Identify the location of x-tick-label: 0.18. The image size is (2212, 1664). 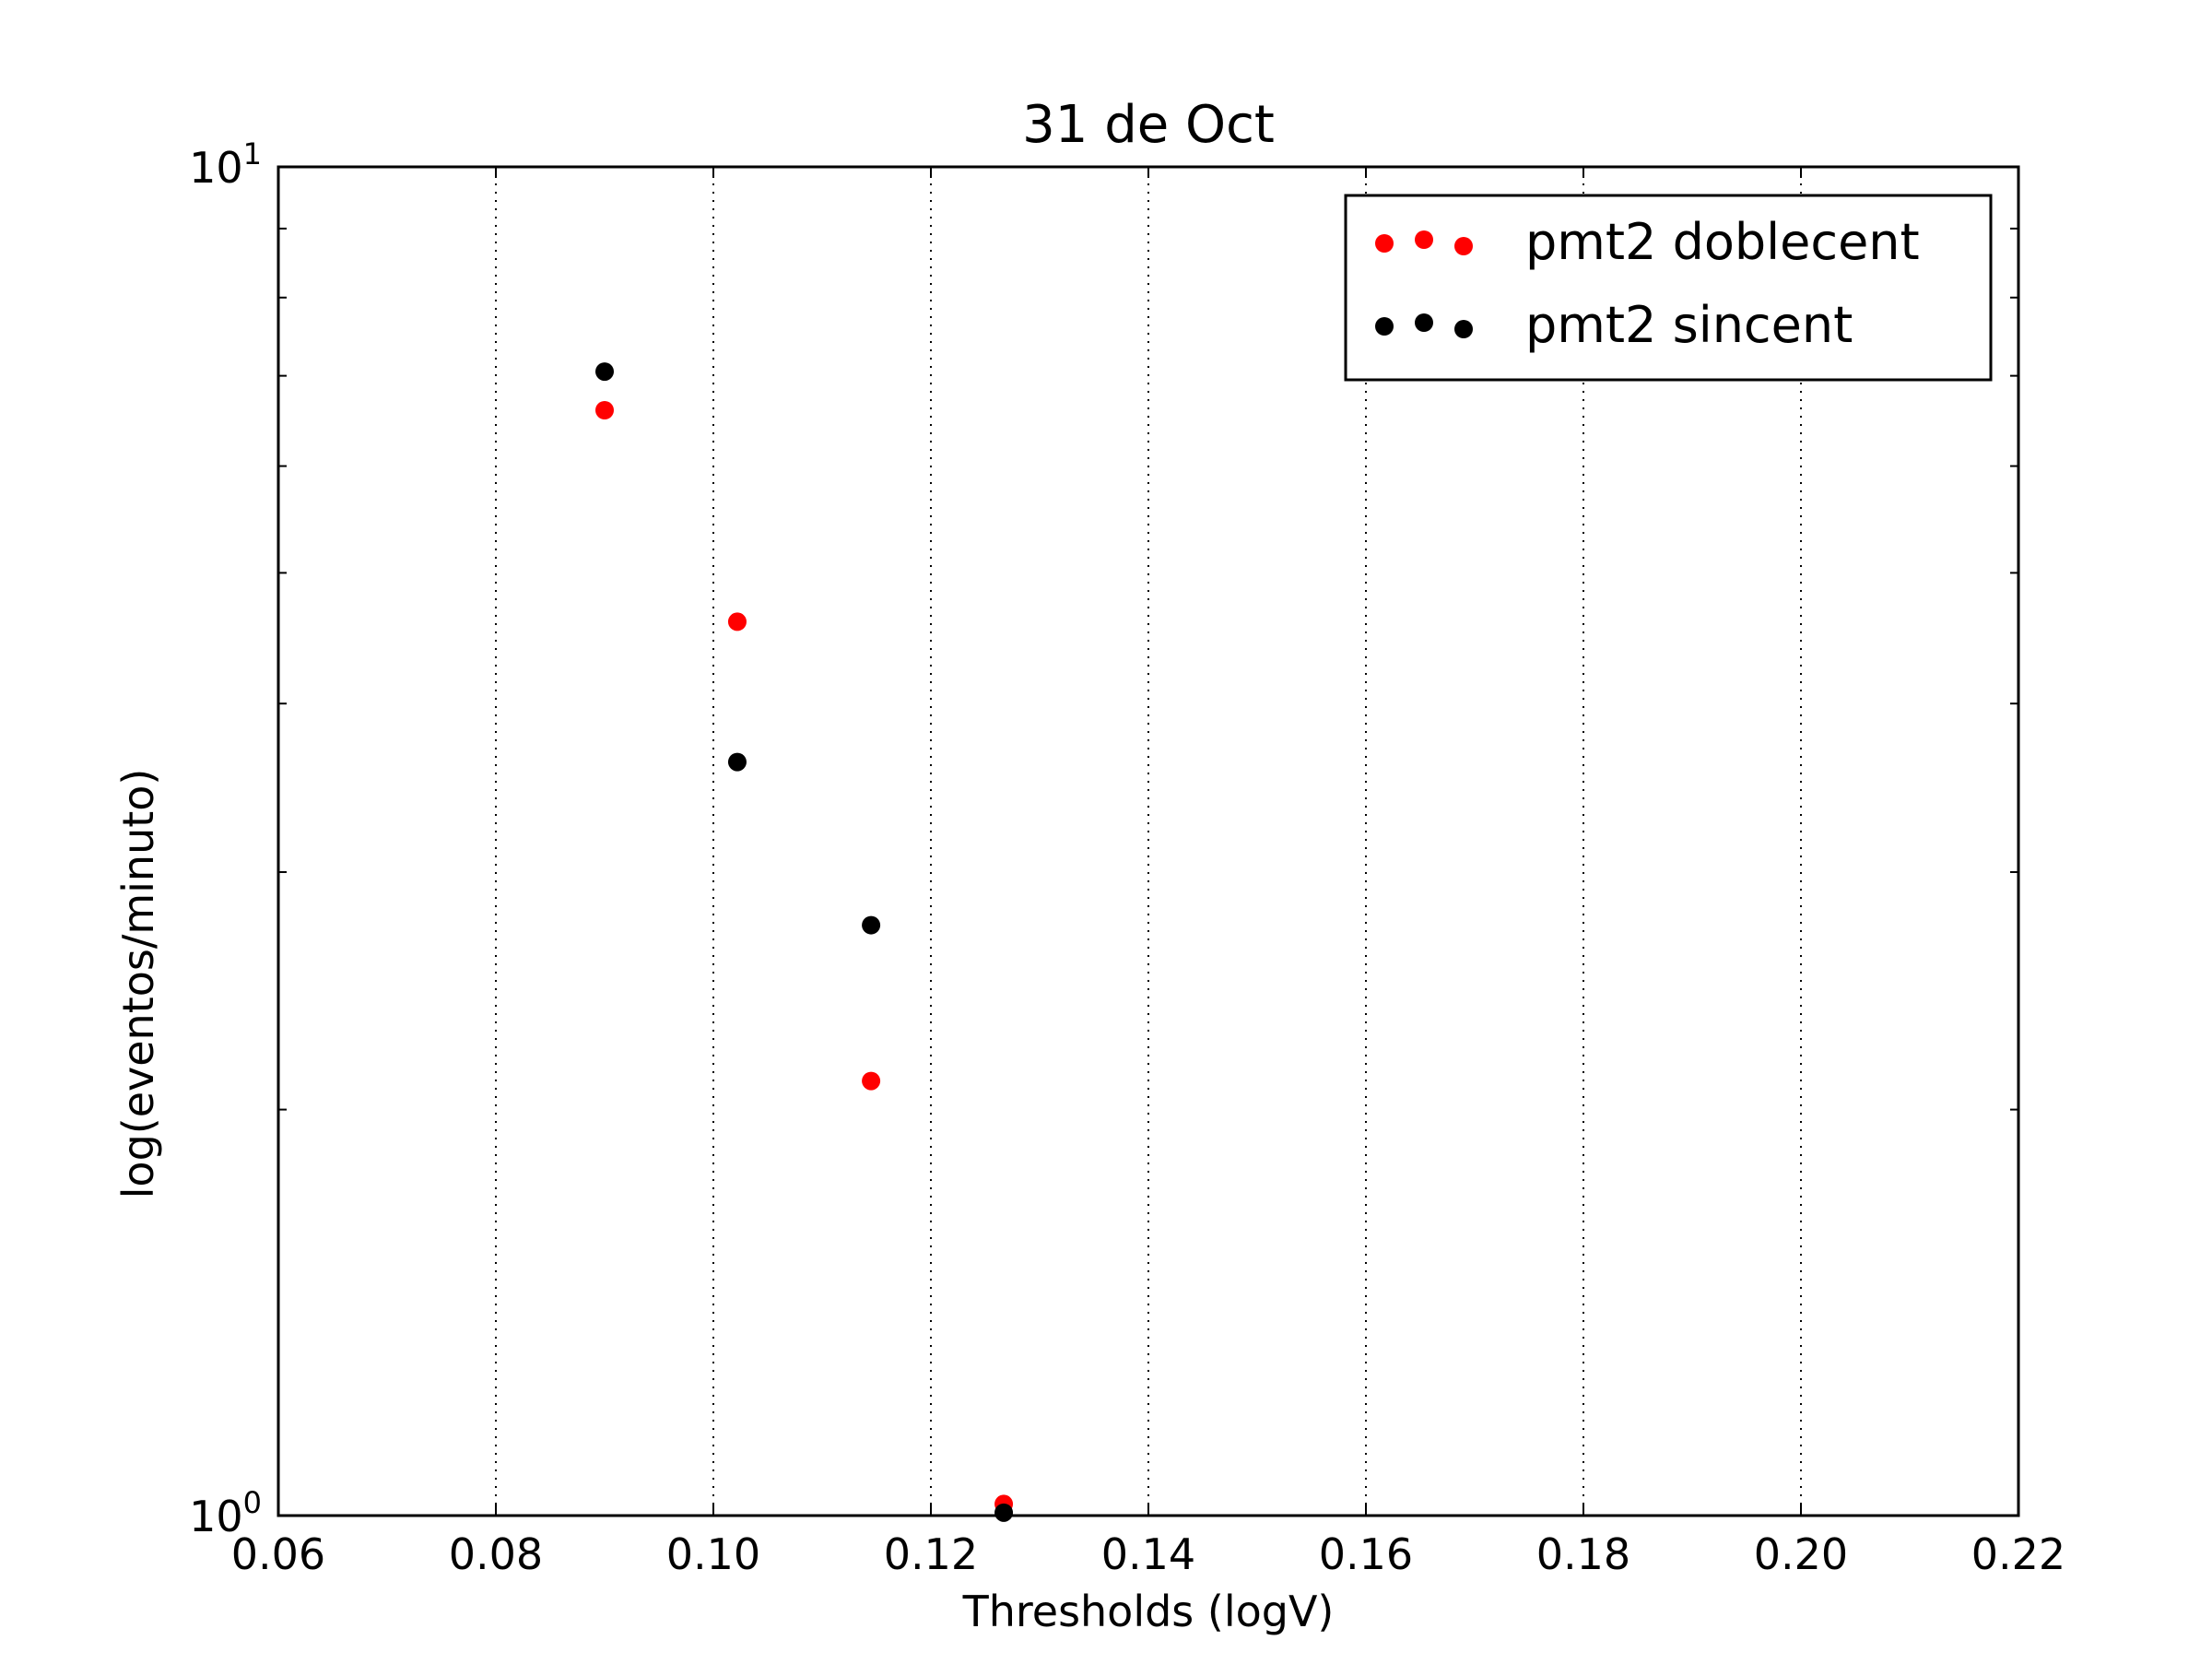
(1583, 1554).